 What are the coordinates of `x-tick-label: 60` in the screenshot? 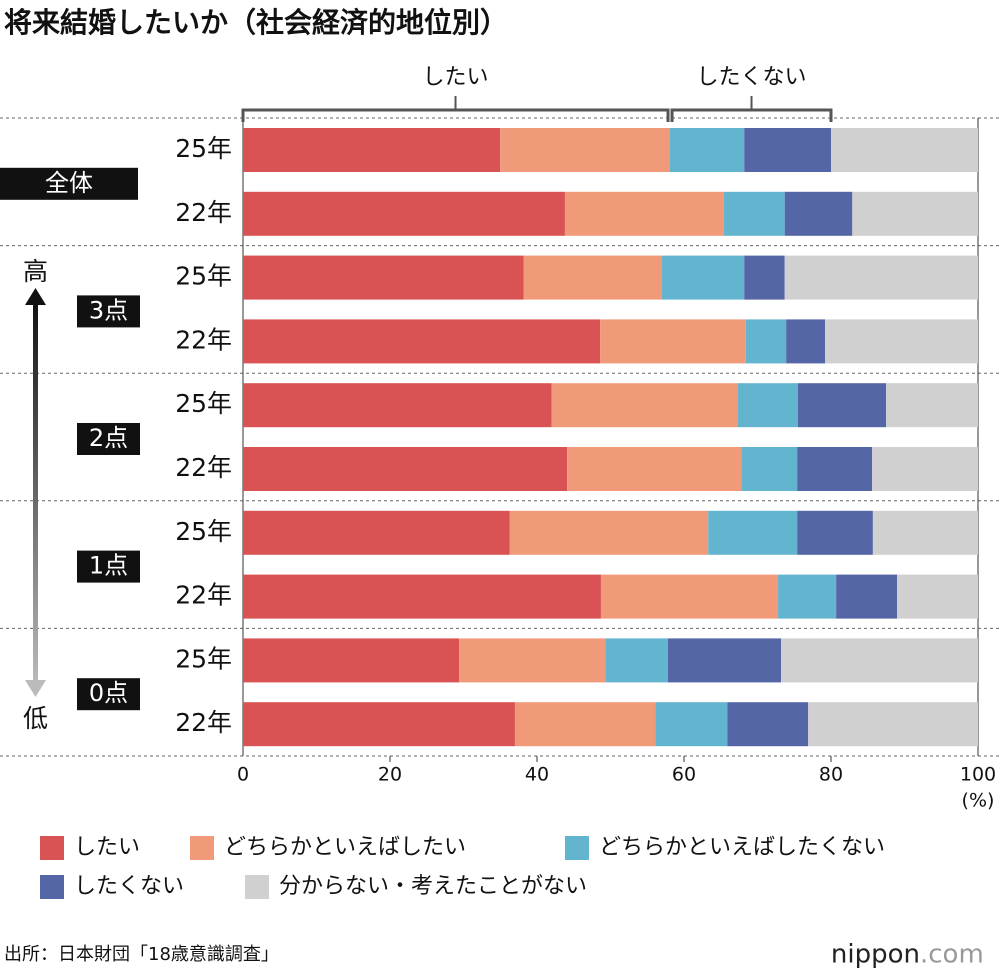 It's located at (684, 775).